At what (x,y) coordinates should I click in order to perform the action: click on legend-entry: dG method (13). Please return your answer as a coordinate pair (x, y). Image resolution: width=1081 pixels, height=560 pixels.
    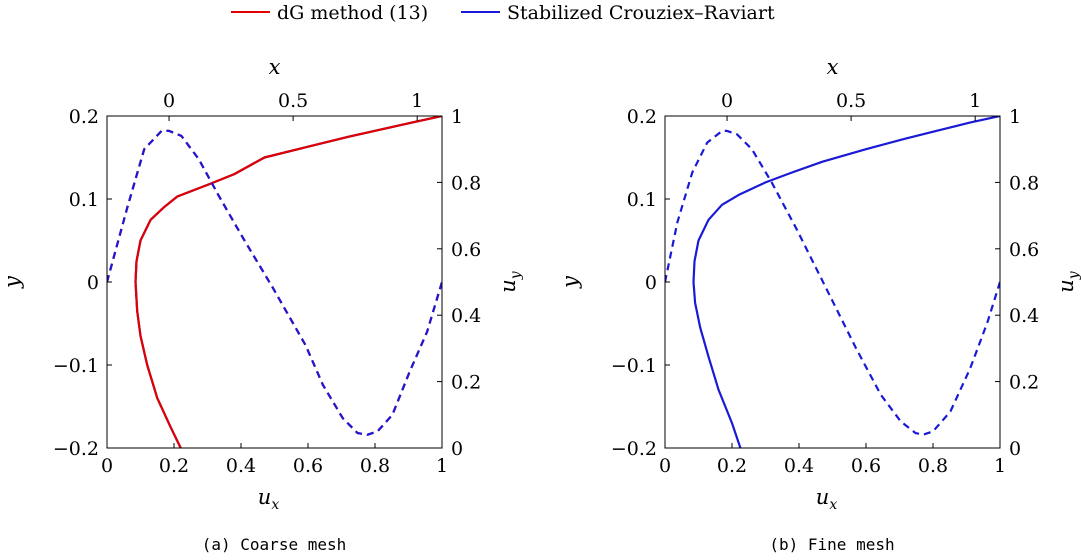
    Looking at the image, I should click on (329, 13).